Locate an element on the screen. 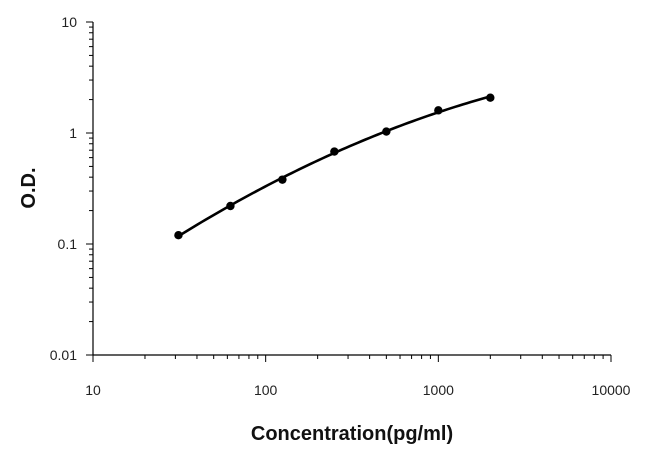 The width and height of the screenshot is (650, 462). x-tick-label: 10 is located at coordinates (93, 390).